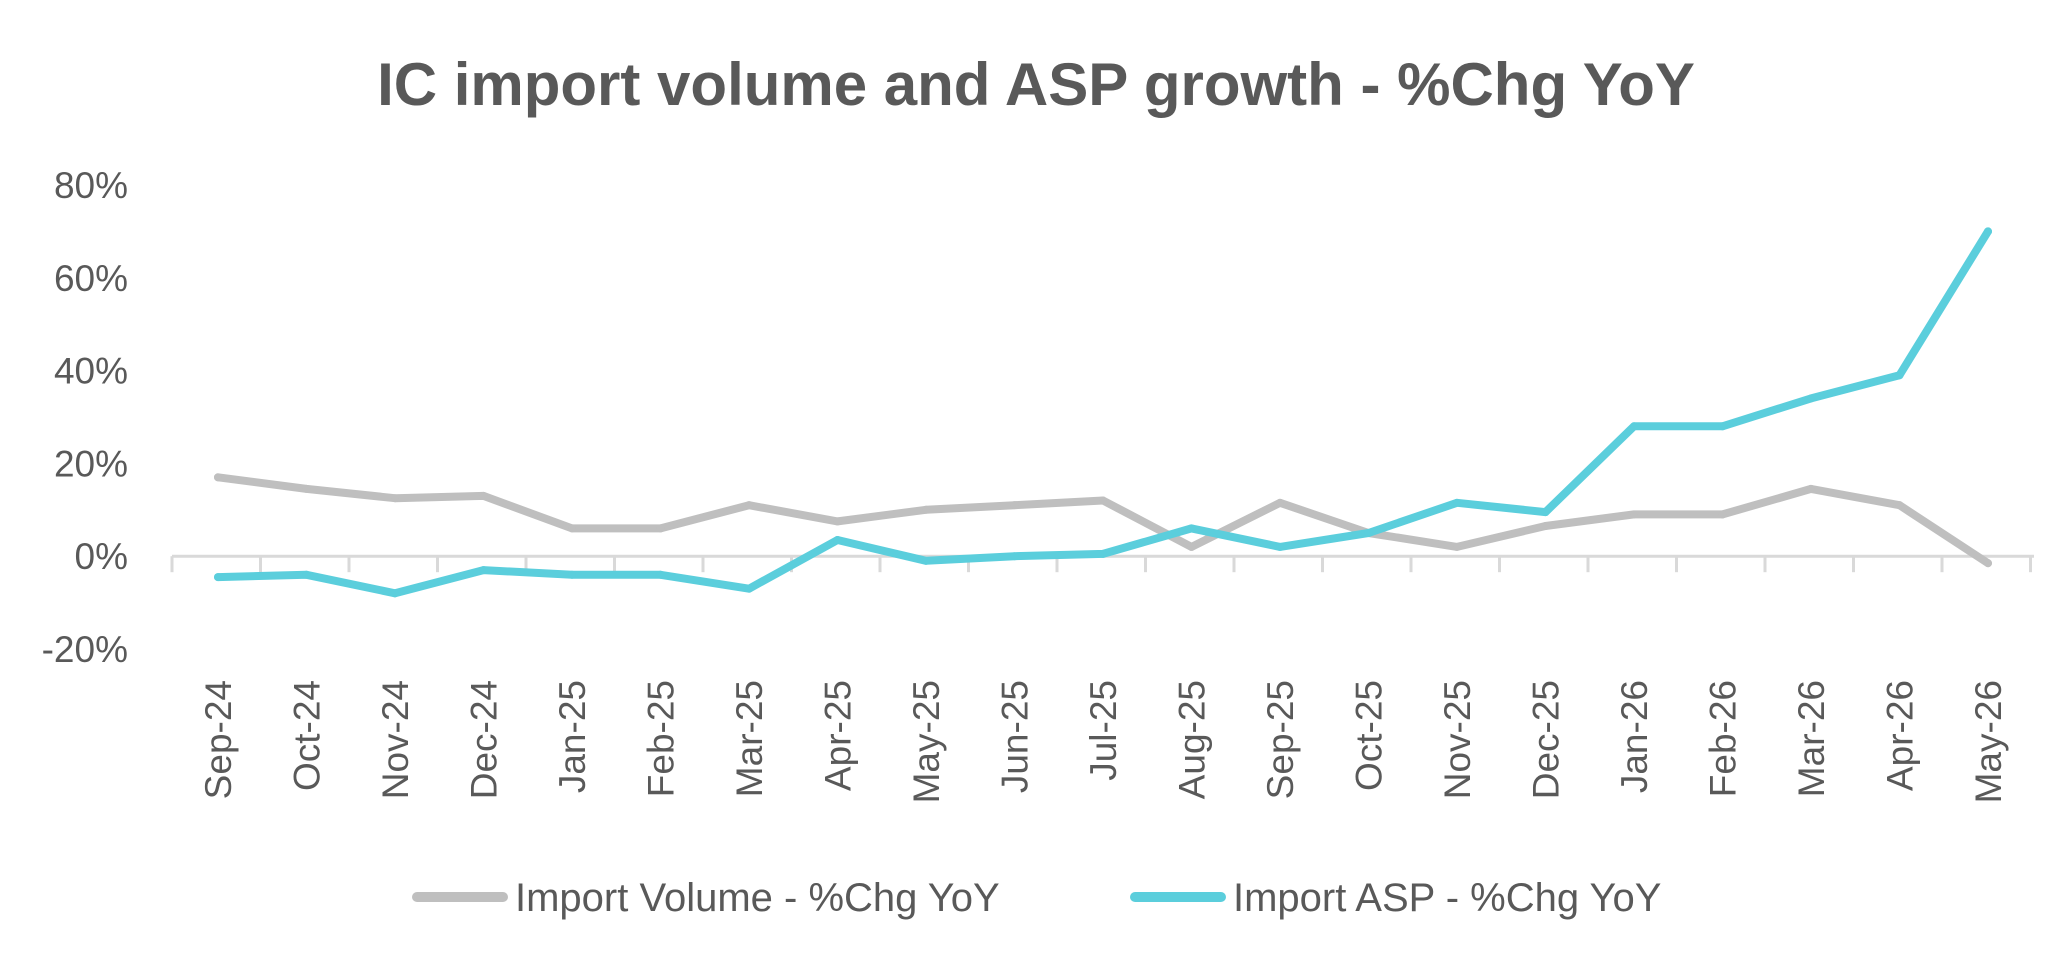  Describe the element at coordinates (1988, 741) in the screenshot. I see `x-tick-label: May-26` at that location.